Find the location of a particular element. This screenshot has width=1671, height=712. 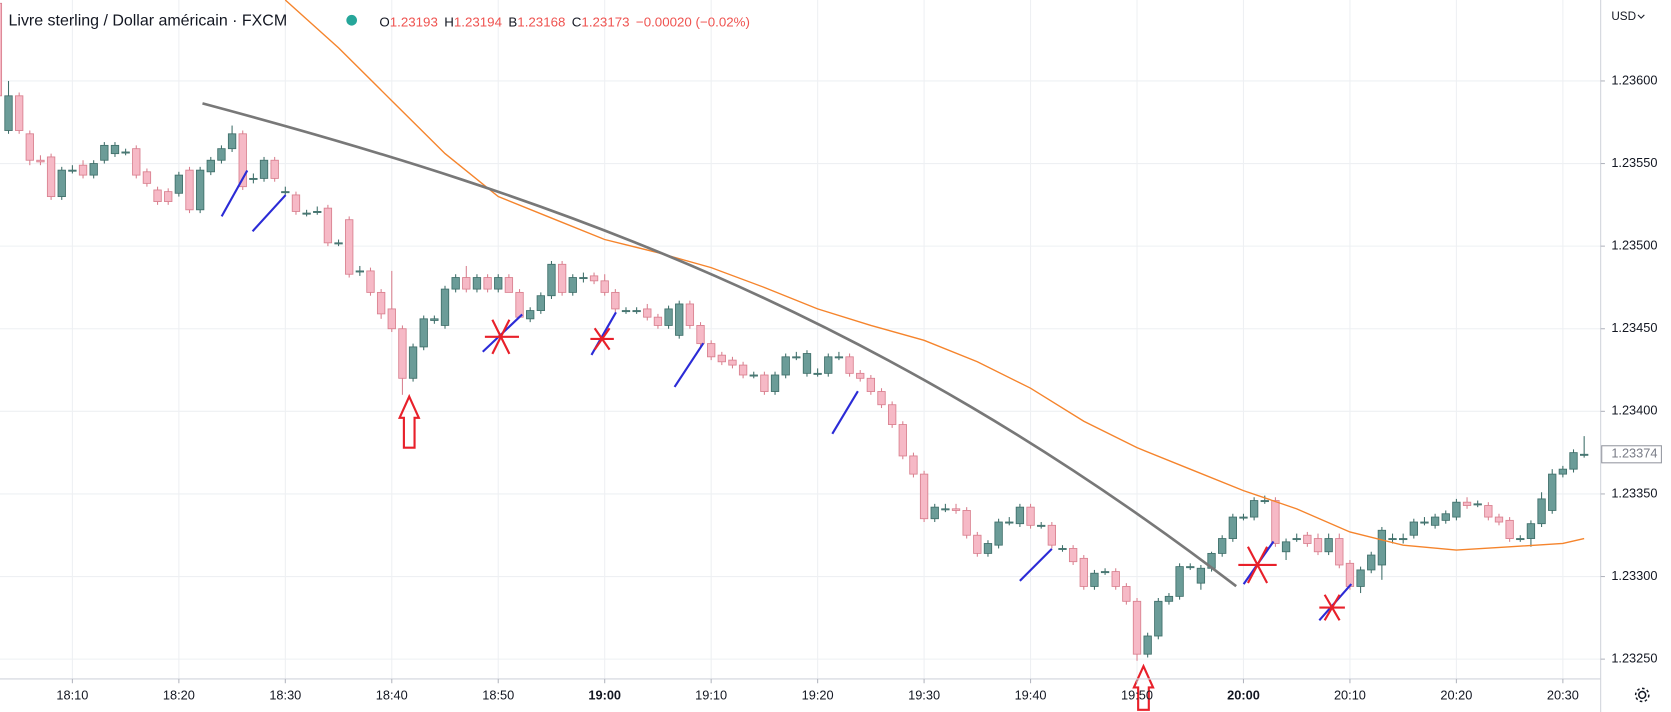

x-tick-label: 18:40 is located at coordinates (392, 694).